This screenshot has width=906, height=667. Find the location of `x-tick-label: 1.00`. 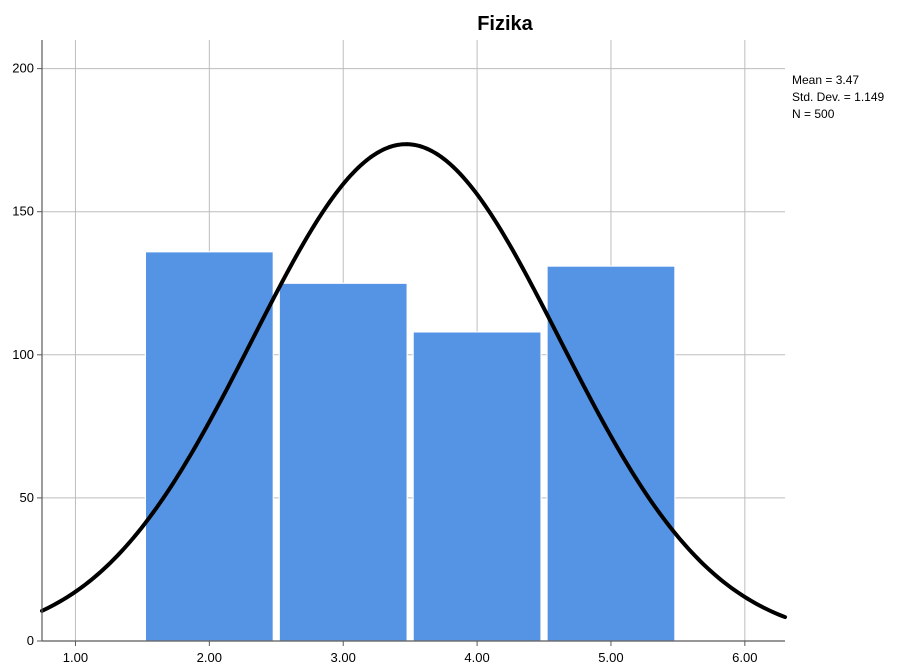

x-tick-label: 1.00 is located at coordinates (75, 657).